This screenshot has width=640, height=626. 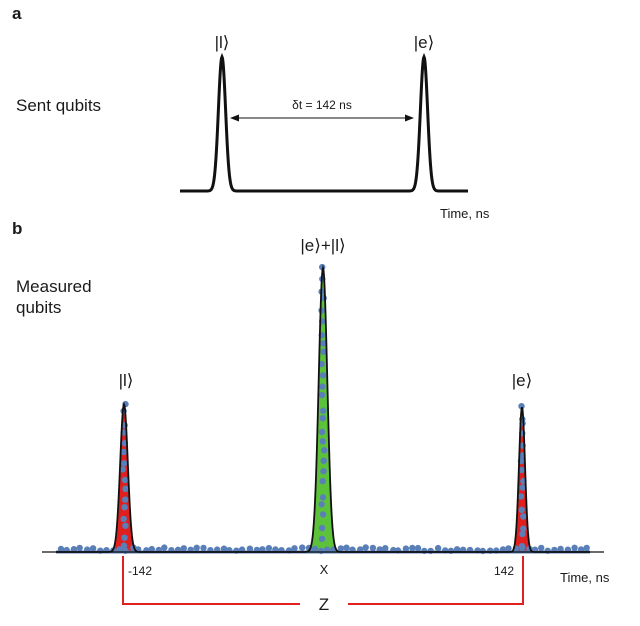 What do you see at coordinates (38, 307) in the screenshot?
I see `measured-qubits-label-line2: qubits` at bounding box center [38, 307].